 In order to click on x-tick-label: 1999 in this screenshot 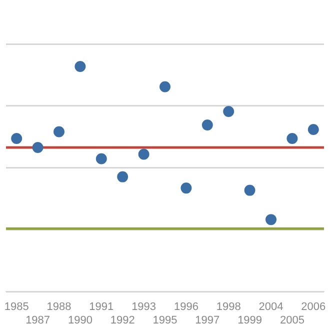, I will do `click(250, 320)`.